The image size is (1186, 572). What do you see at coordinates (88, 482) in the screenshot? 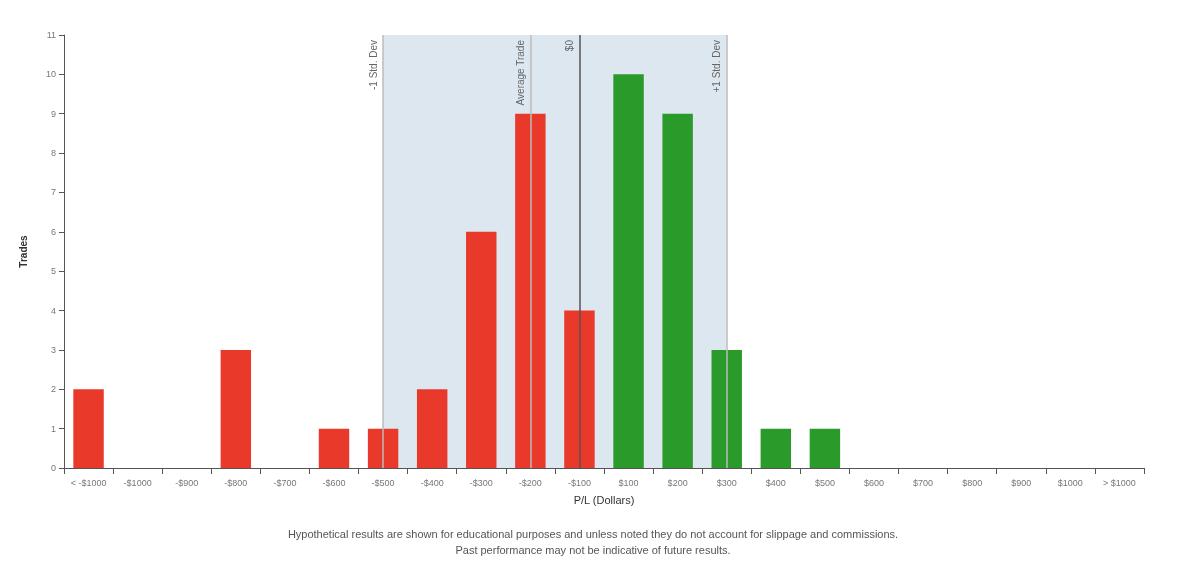
I see `x-tick-label: < -$1000` at bounding box center [88, 482].